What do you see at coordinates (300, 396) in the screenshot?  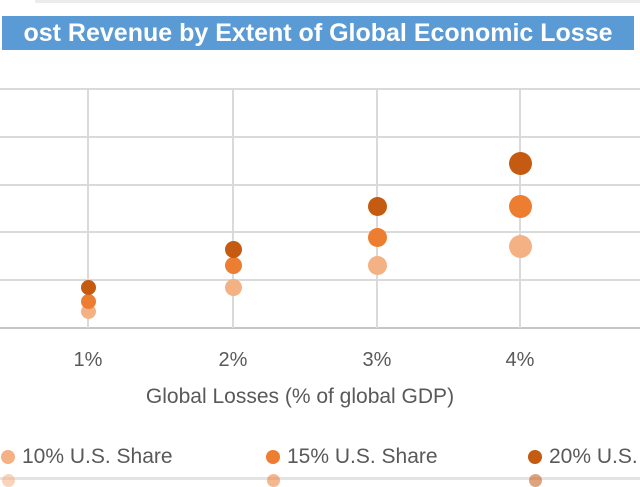 I see `x-axis-title: Global Losses (% of global GDP)` at bounding box center [300, 396].